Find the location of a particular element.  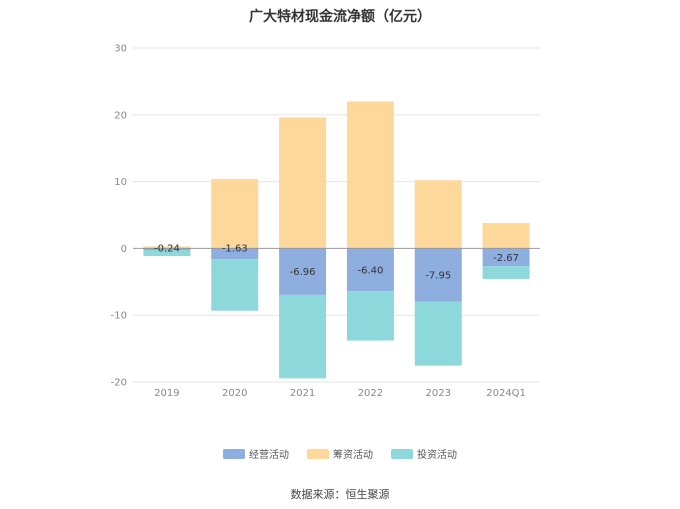

bar-financing-2022 is located at coordinates (370, 175).